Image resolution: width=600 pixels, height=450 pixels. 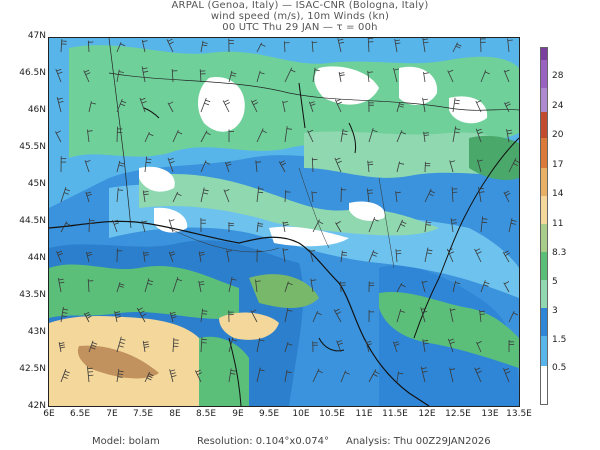 I want to click on lat-label: 45N, so click(x=36, y=184).